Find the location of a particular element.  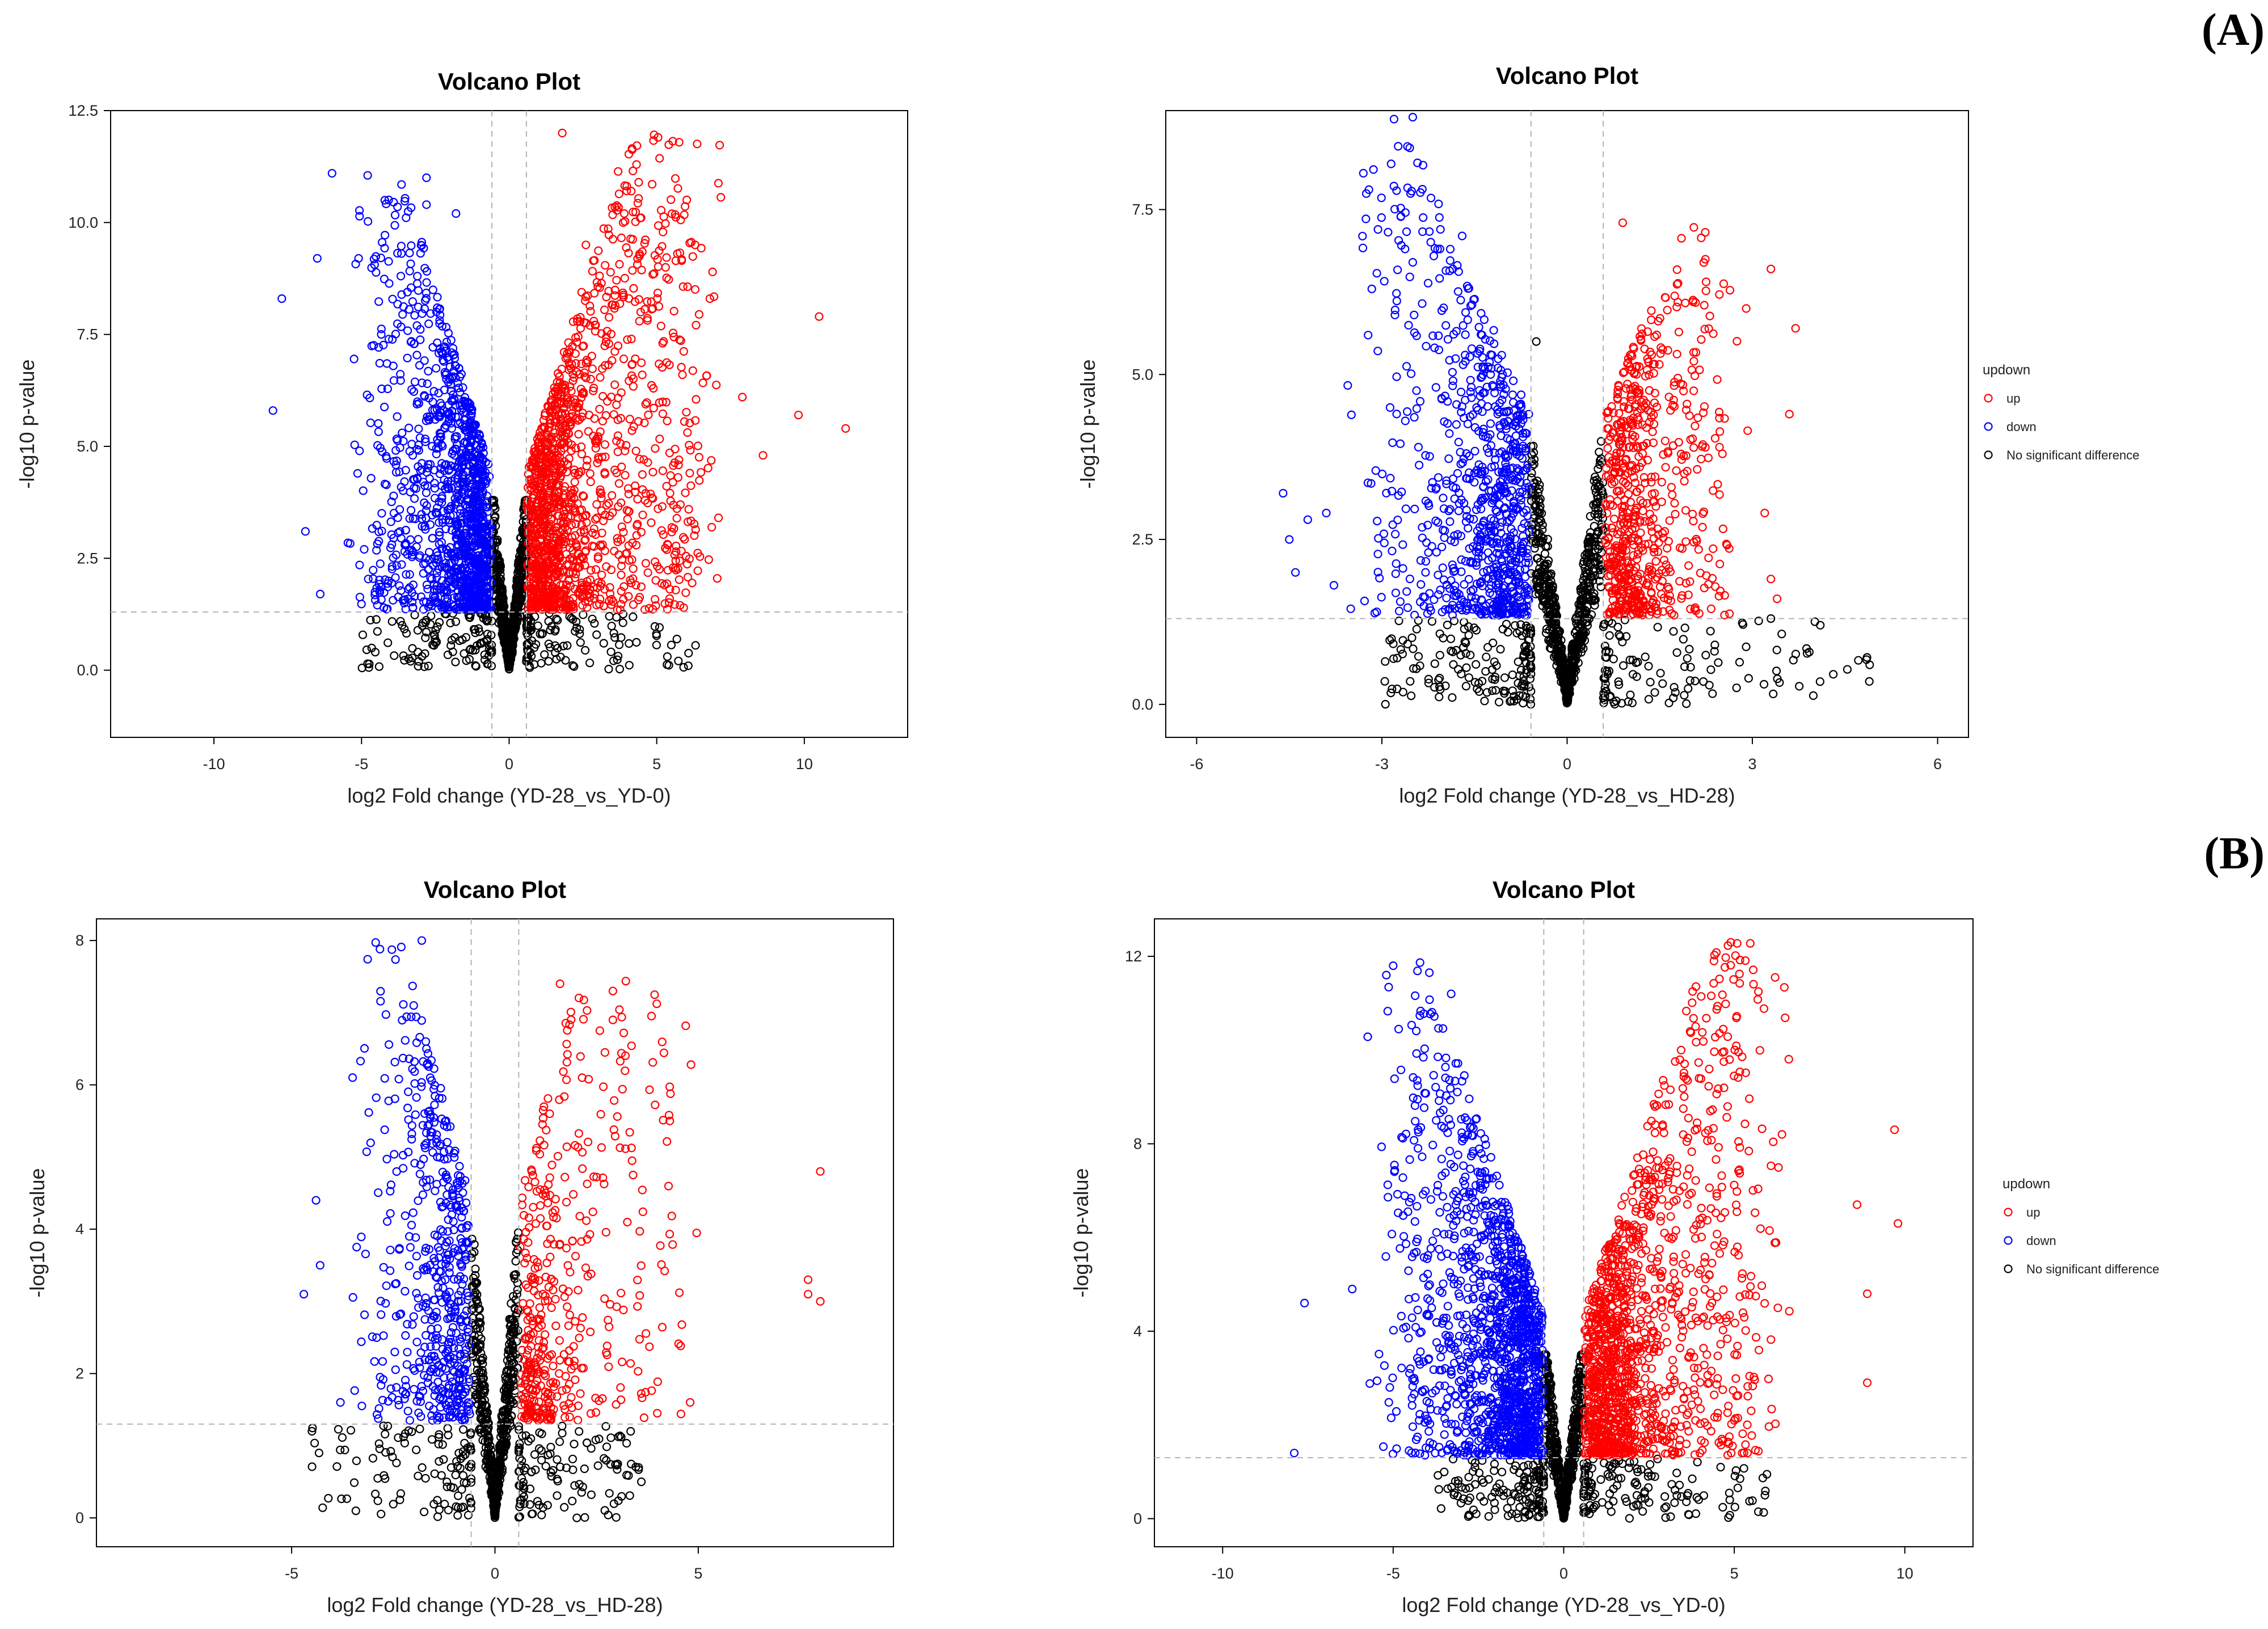

plot-frame is located at coordinates (1567, 424).